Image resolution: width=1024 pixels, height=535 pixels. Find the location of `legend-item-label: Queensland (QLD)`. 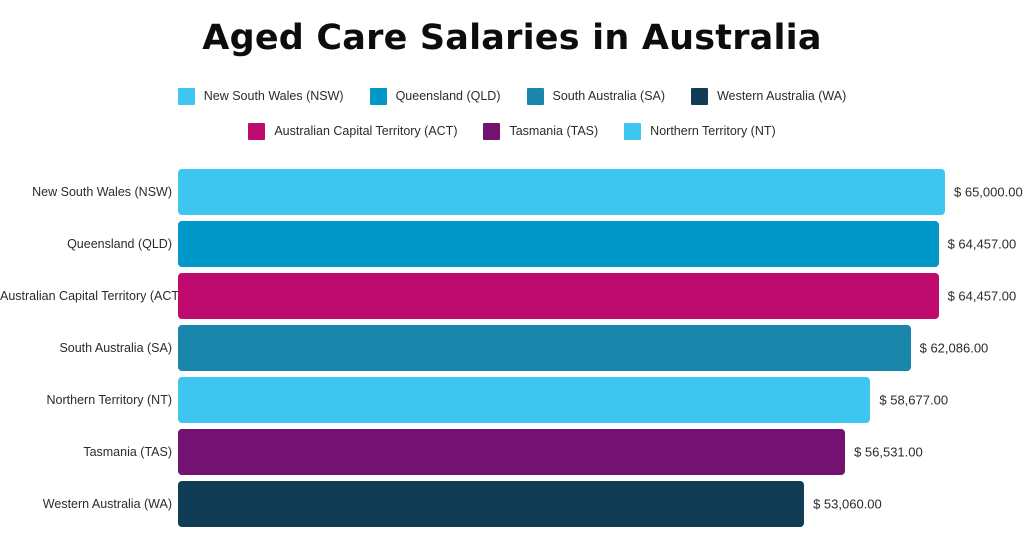

legend-item-label: Queensland (QLD) is located at coordinates (448, 95).